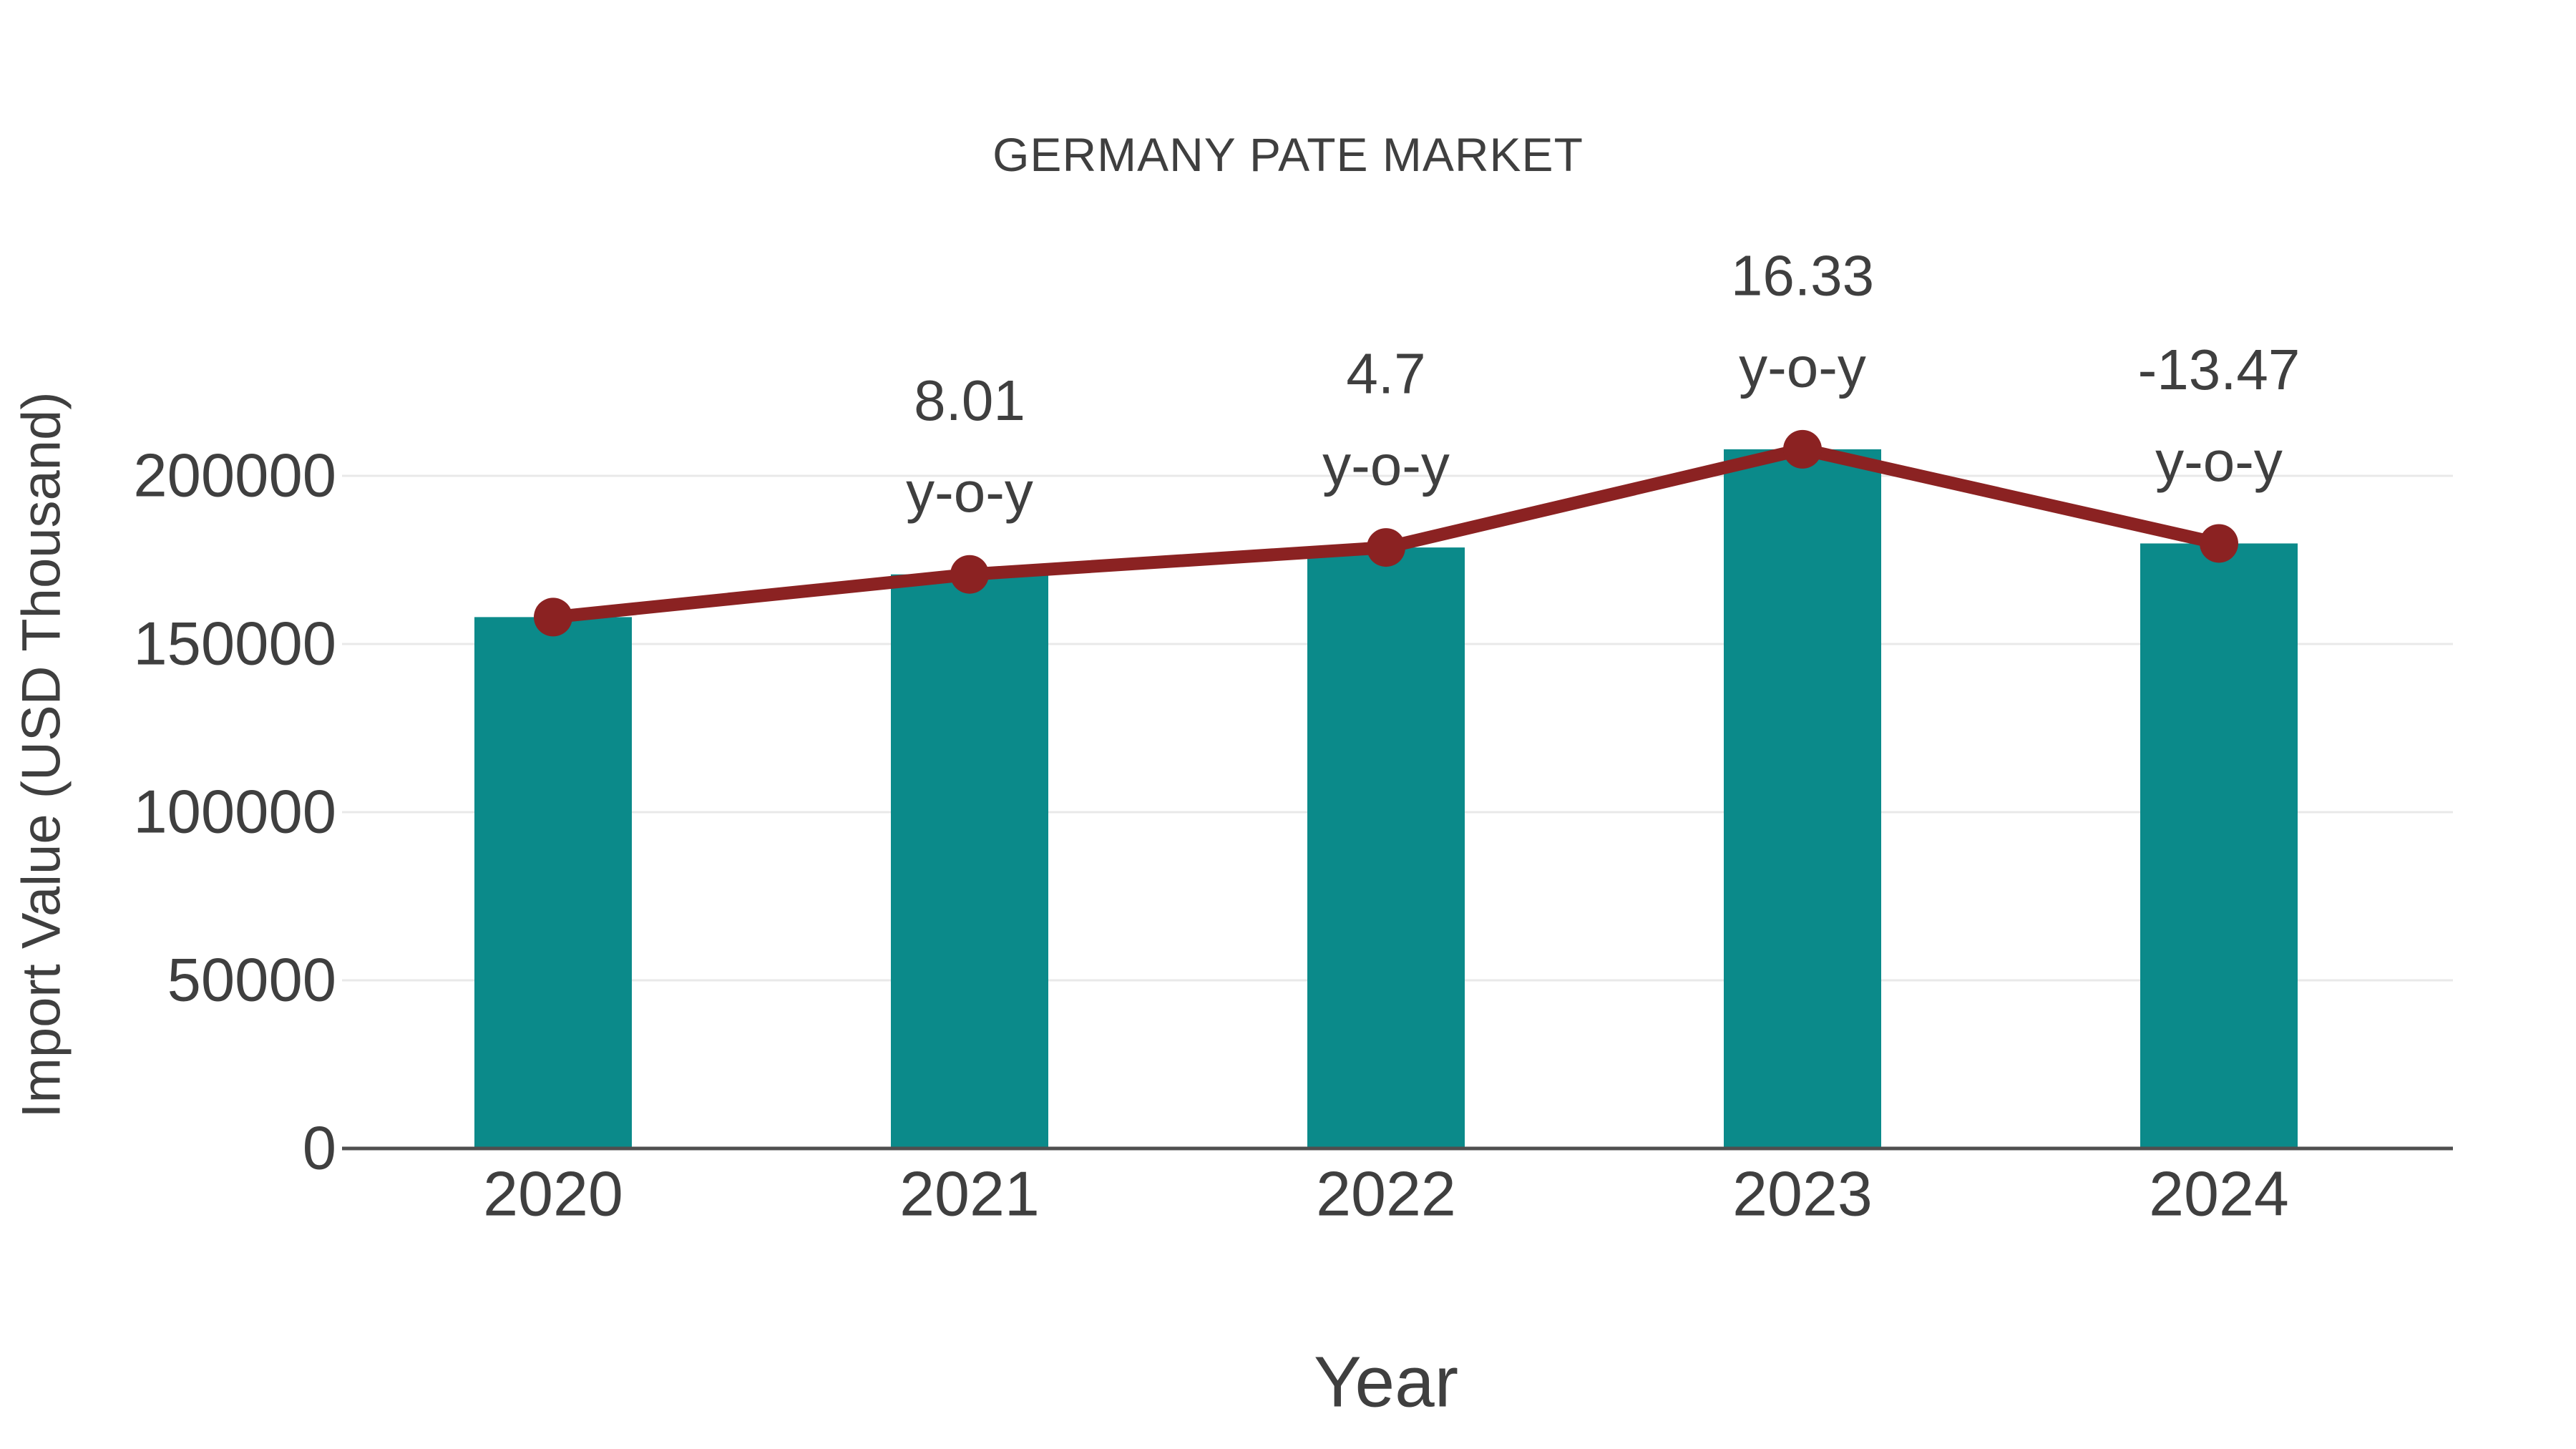 The image size is (2576, 1449). What do you see at coordinates (251, 981) in the screenshot?
I see `y-tick-label: 50000` at bounding box center [251, 981].